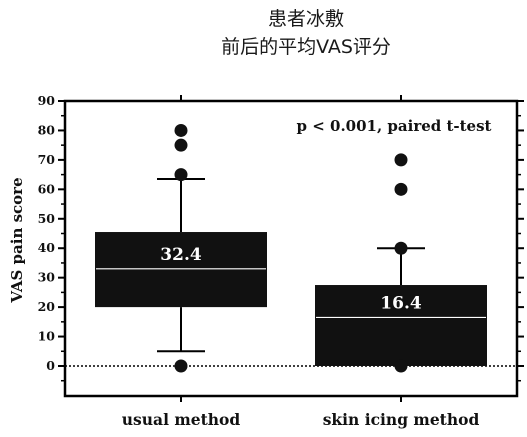 The width and height of the screenshot is (527, 437). Describe the element at coordinates (291, 98) in the screenshot. I see `x-axis-ticks-top` at that location.